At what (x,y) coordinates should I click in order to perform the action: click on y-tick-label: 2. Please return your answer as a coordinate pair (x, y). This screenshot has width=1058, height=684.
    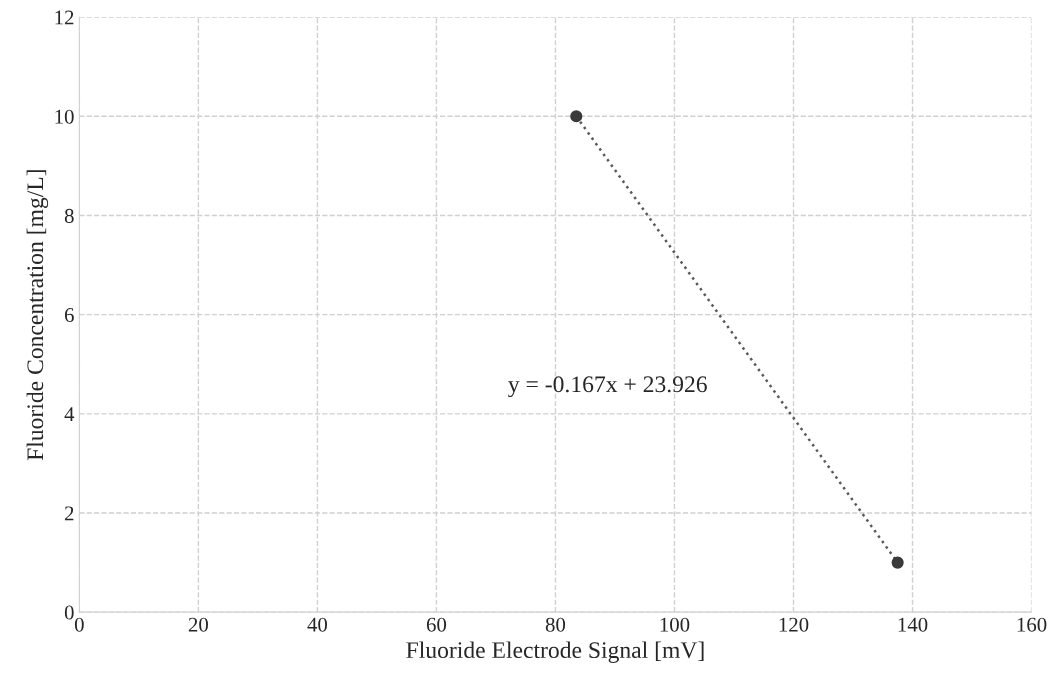
    Looking at the image, I should click on (69, 513).